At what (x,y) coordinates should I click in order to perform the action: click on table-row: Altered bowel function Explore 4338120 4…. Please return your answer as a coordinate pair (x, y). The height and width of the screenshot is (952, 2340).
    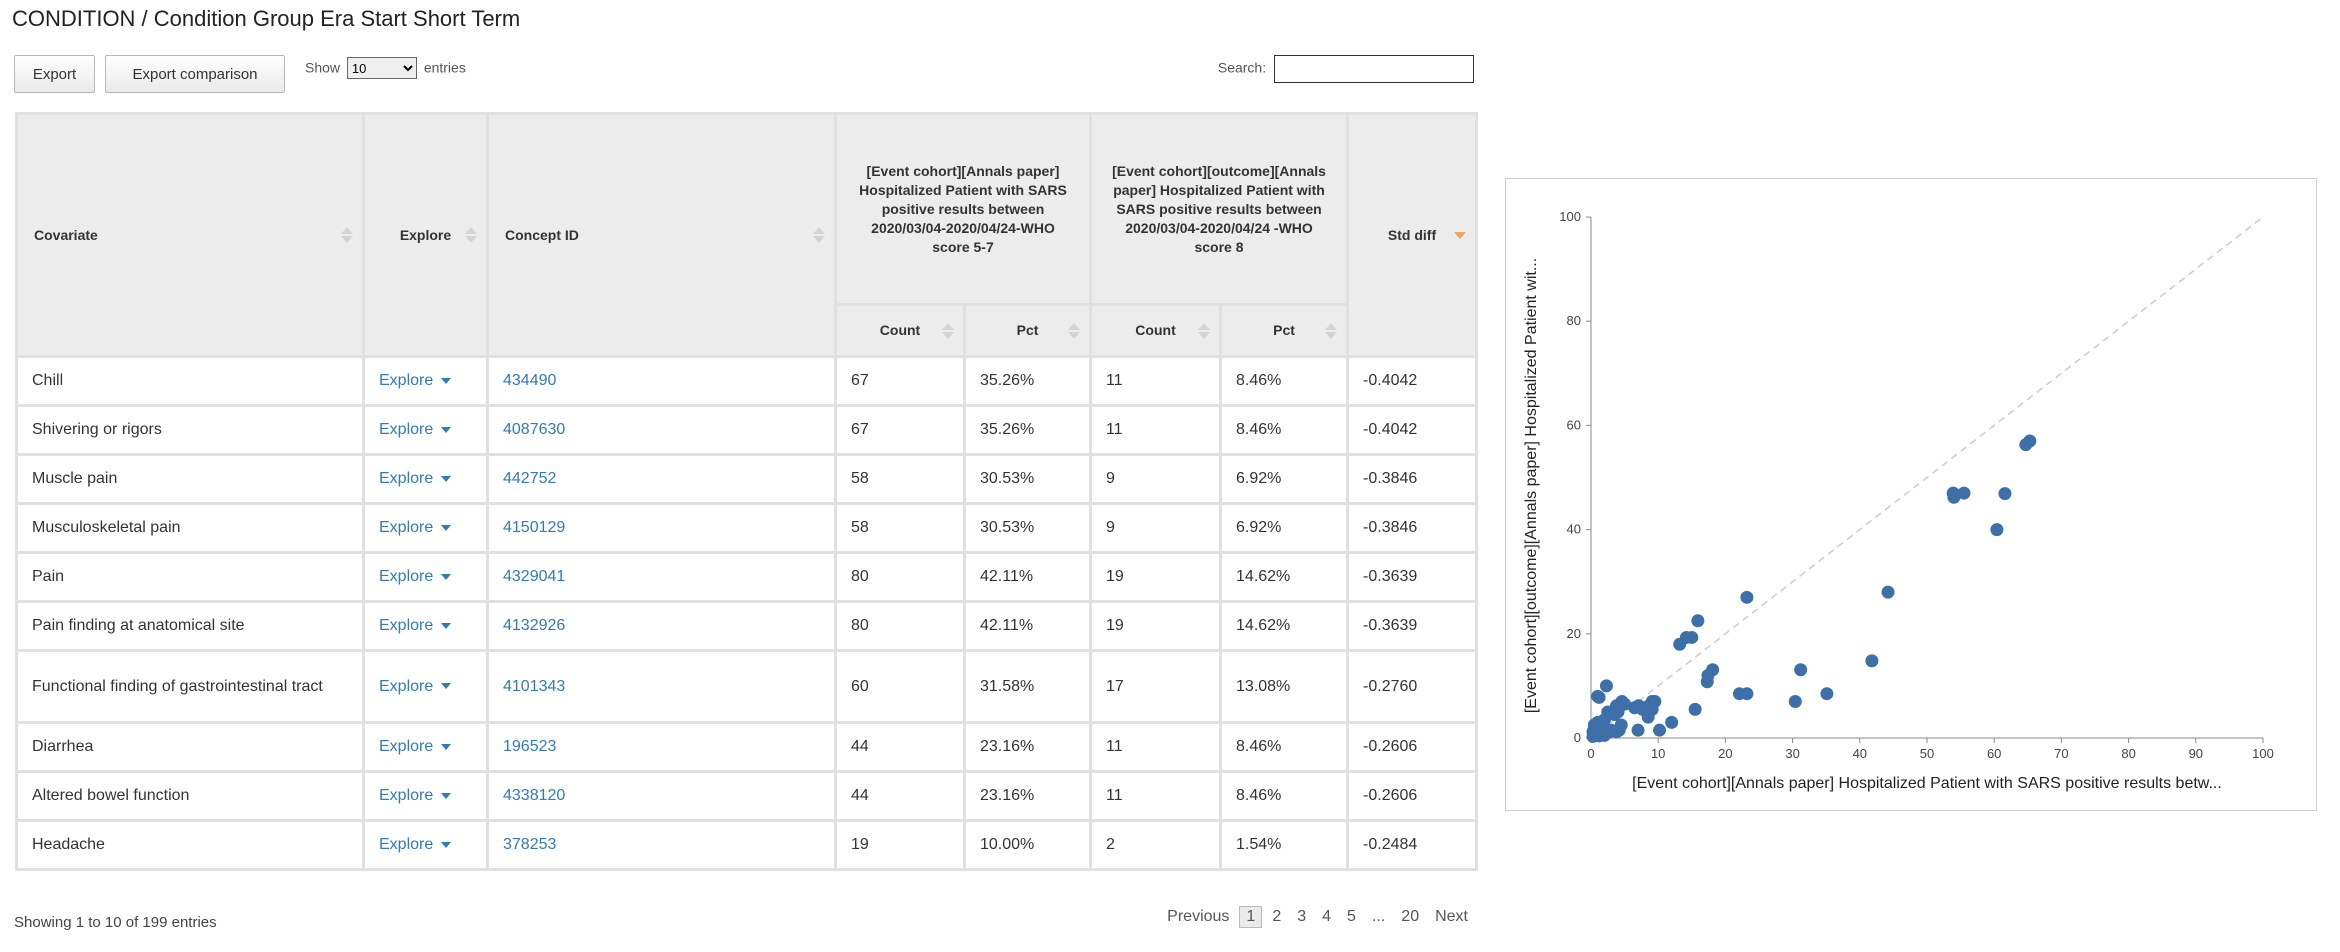
    Looking at the image, I should click on (747, 796).